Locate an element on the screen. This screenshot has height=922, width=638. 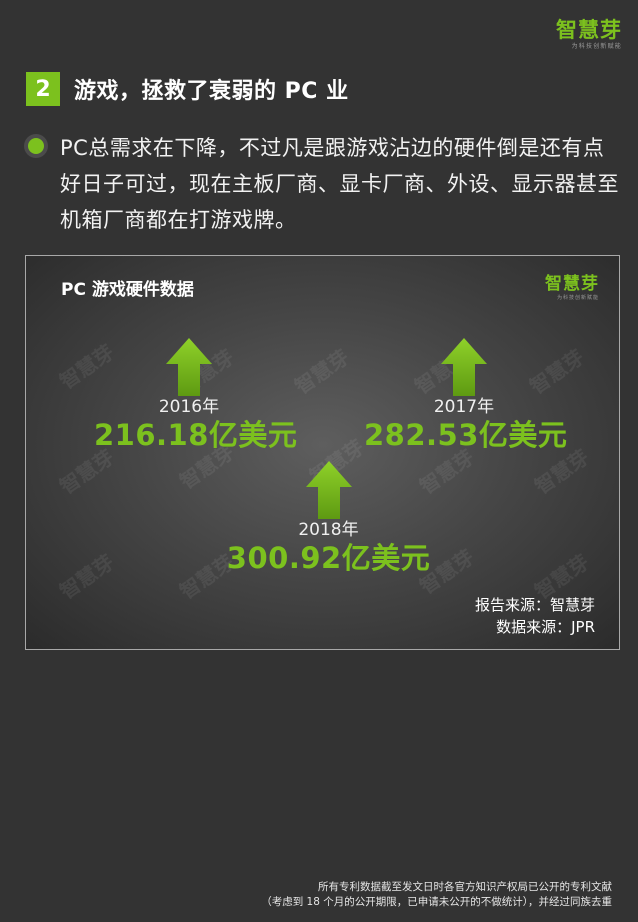
bullet-dot-icon is located at coordinates (36, 146).